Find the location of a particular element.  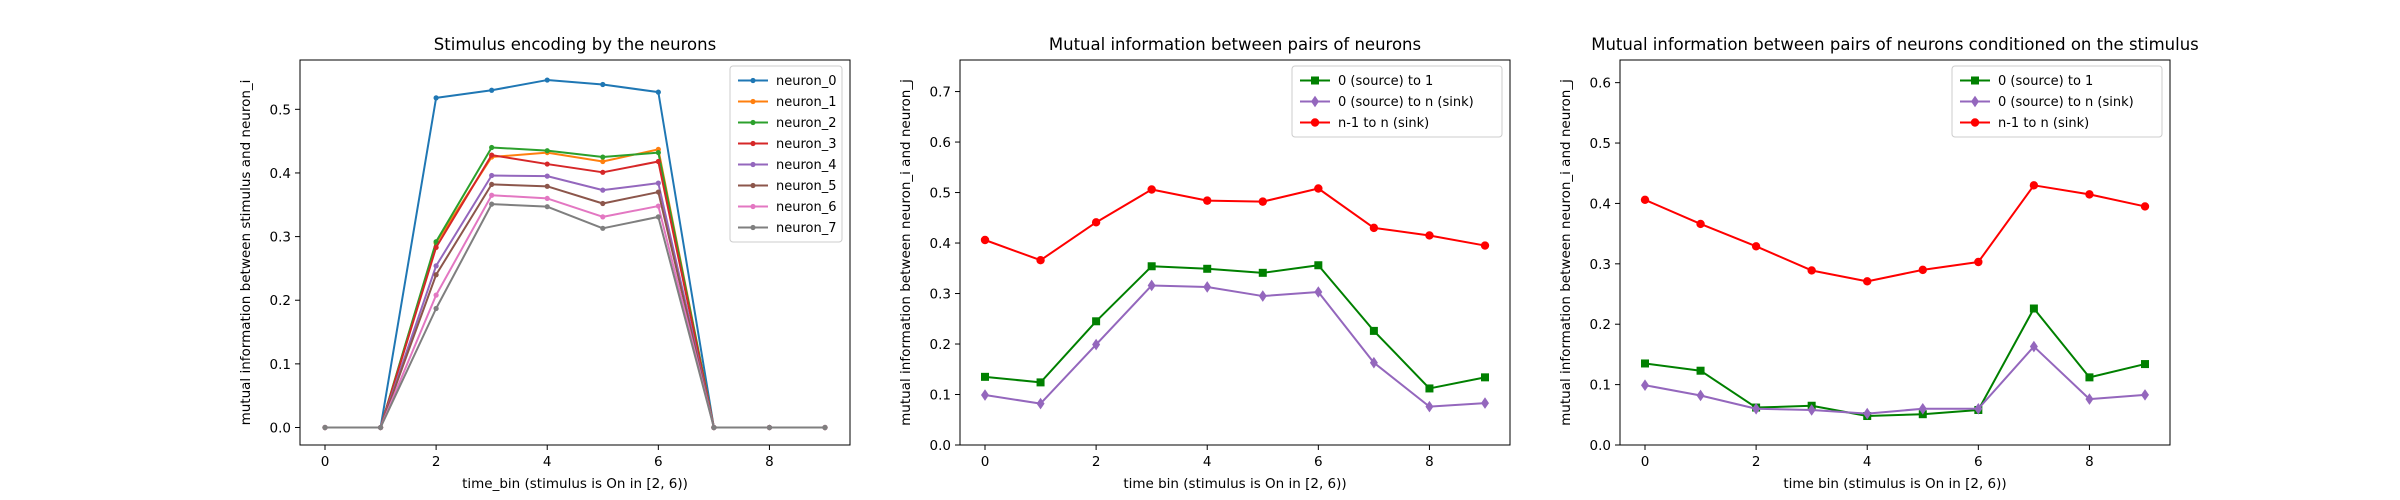

legend-label: neuron_1 is located at coordinates (806, 102).